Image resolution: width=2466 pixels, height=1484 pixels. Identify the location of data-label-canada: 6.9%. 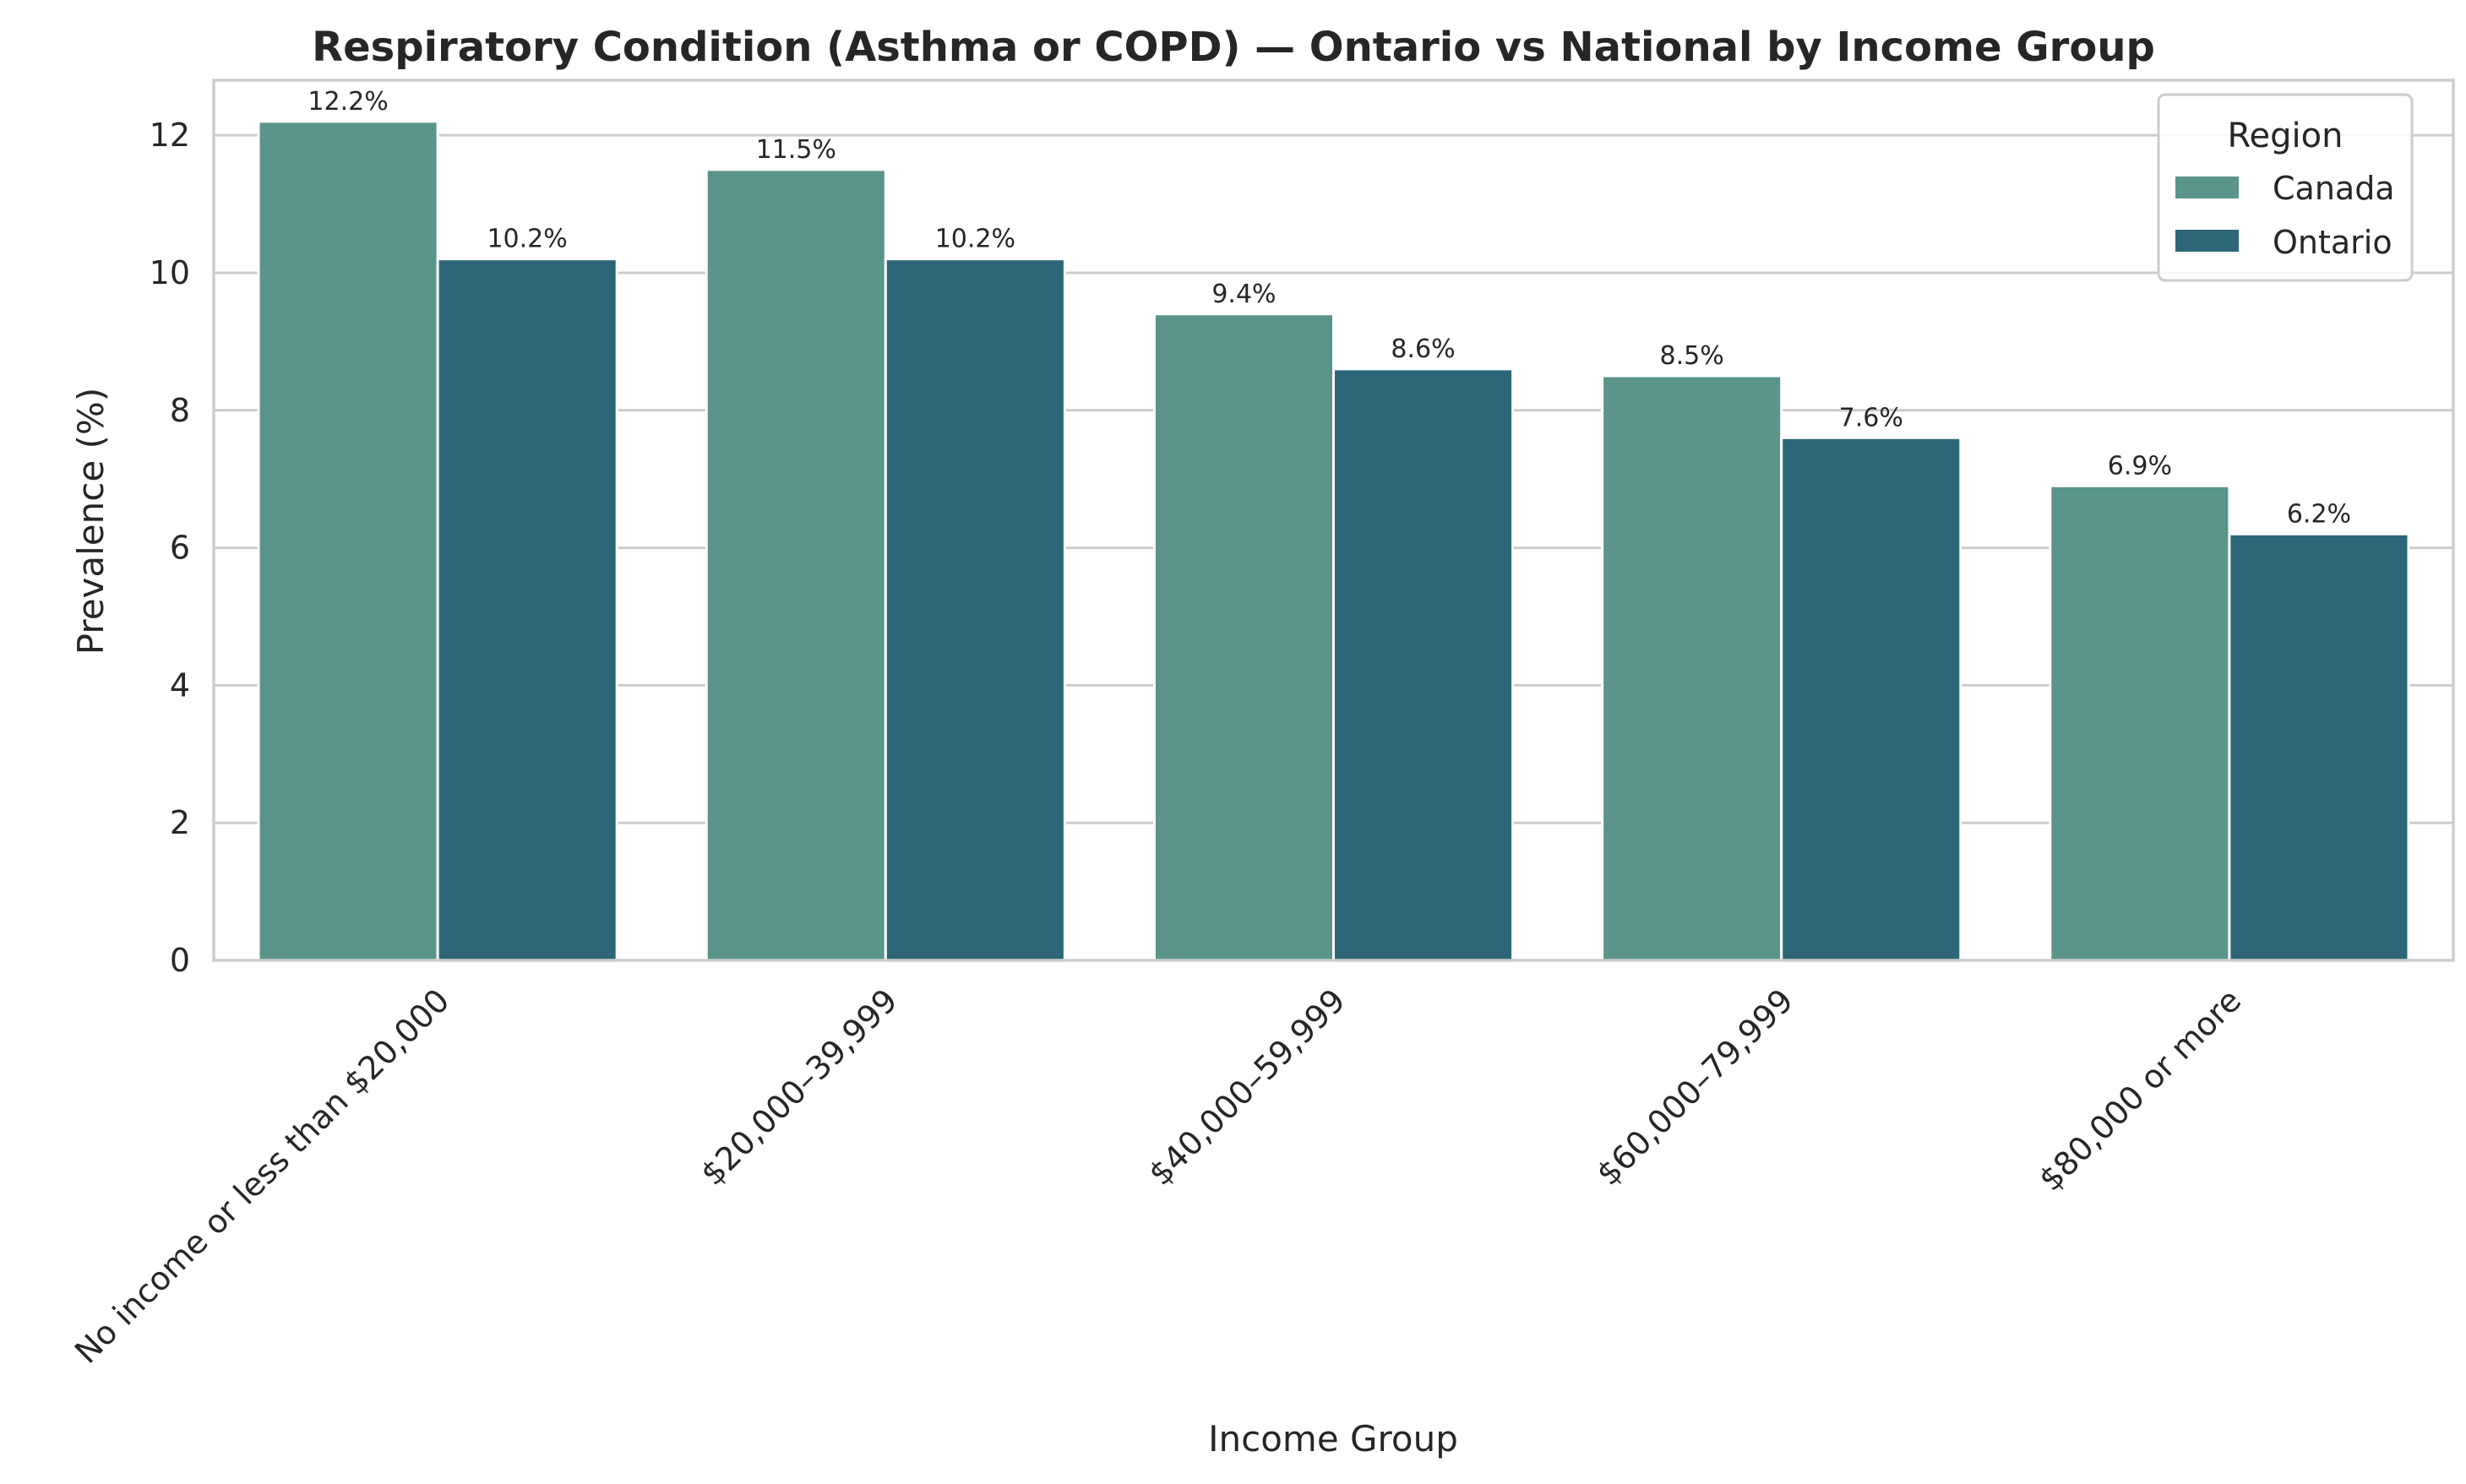
(2140, 466).